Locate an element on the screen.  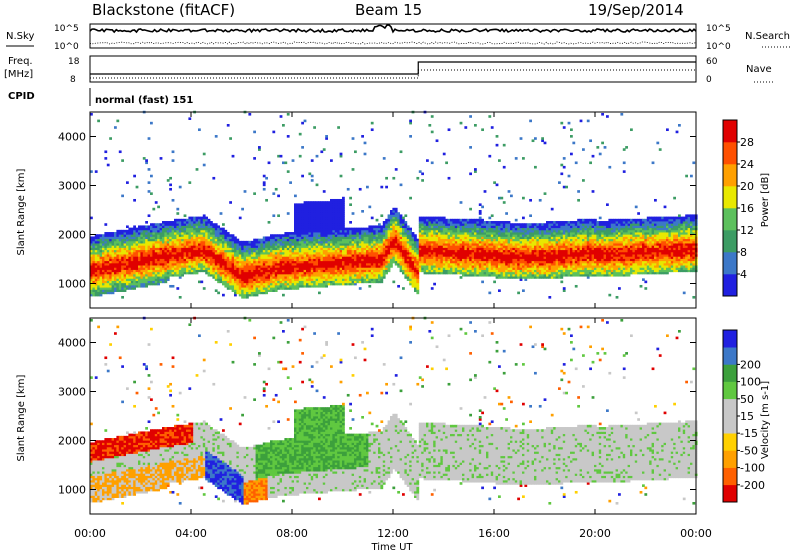
nsky-line is located at coordinates (393, 29).